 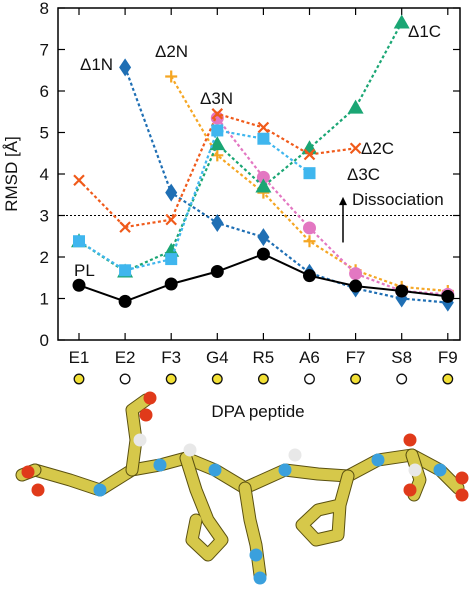 What do you see at coordinates (44, 216) in the screenshot?
I see `y-tick-label: 3` at bounding box center [44, 216].